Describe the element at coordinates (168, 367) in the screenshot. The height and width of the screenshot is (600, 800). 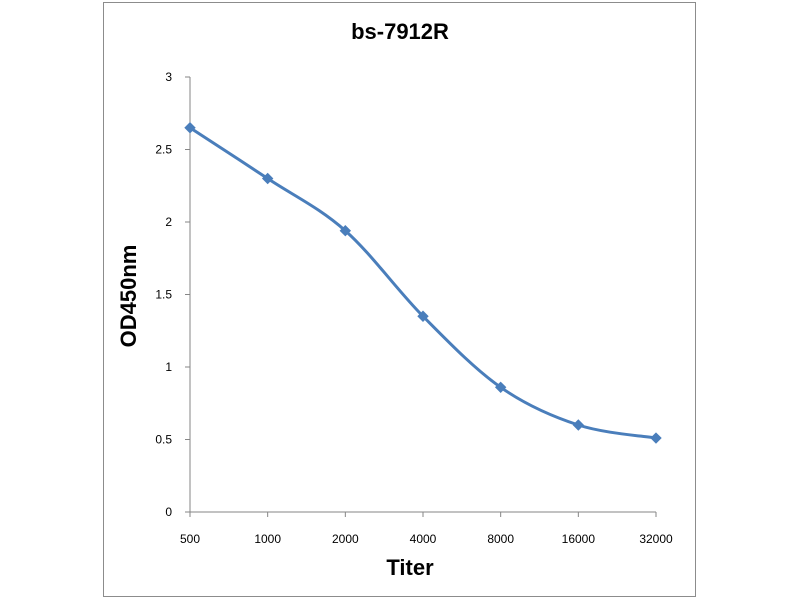
I see `y-tick-label: 1` at that location.